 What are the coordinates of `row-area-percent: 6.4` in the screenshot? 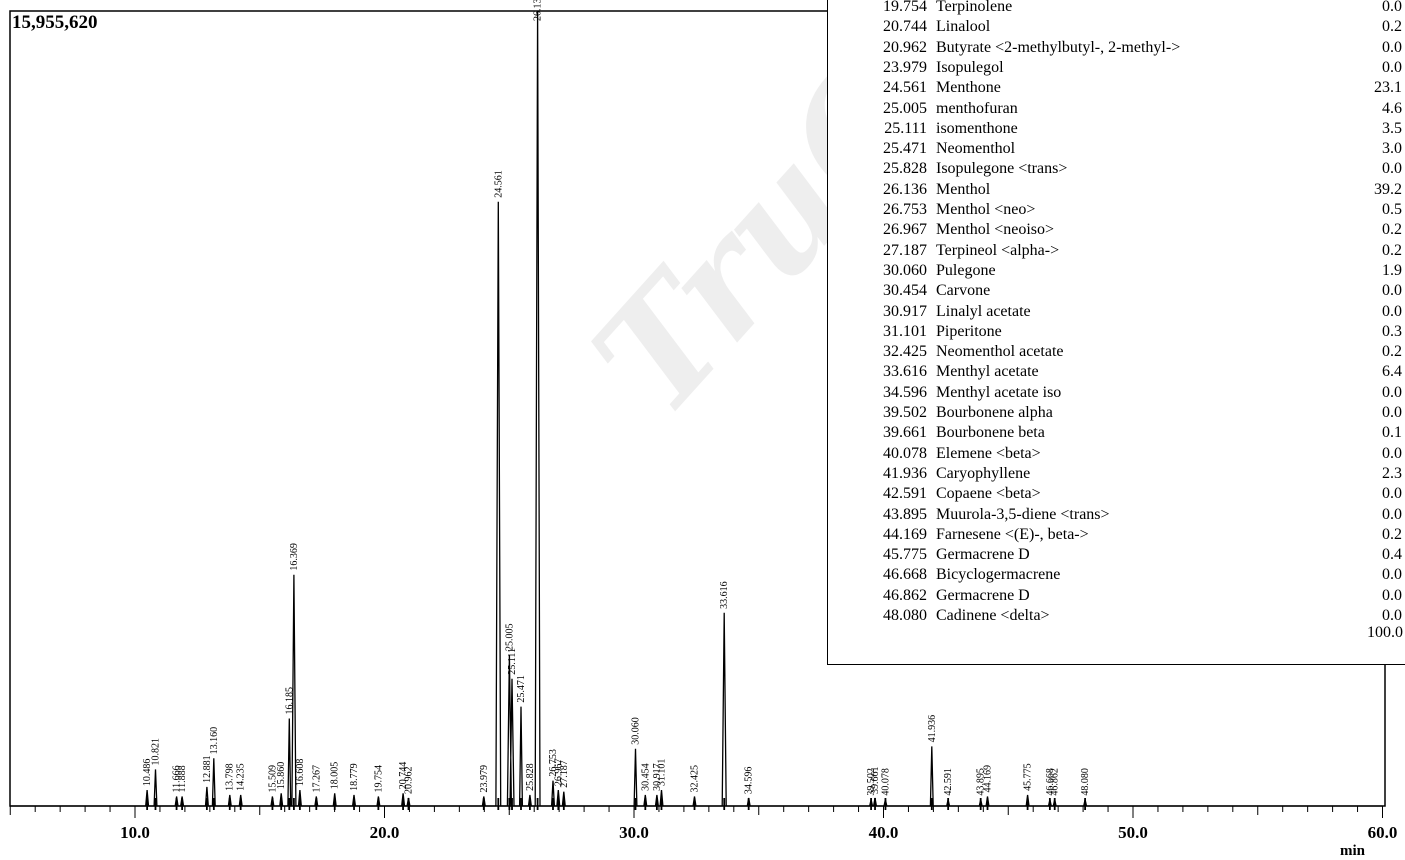 It's located at (1392, 372).